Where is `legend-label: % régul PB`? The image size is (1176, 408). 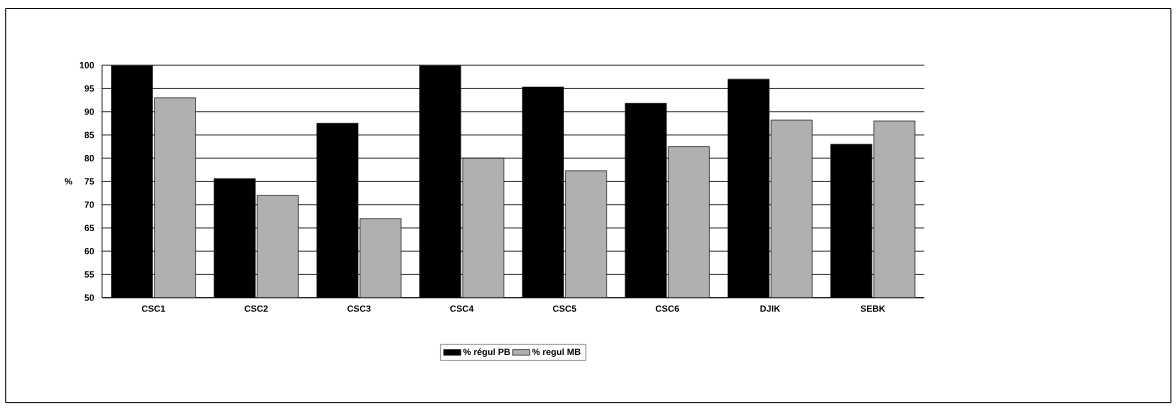 legend-label: % régul PB is located at coordinates (486, 352).